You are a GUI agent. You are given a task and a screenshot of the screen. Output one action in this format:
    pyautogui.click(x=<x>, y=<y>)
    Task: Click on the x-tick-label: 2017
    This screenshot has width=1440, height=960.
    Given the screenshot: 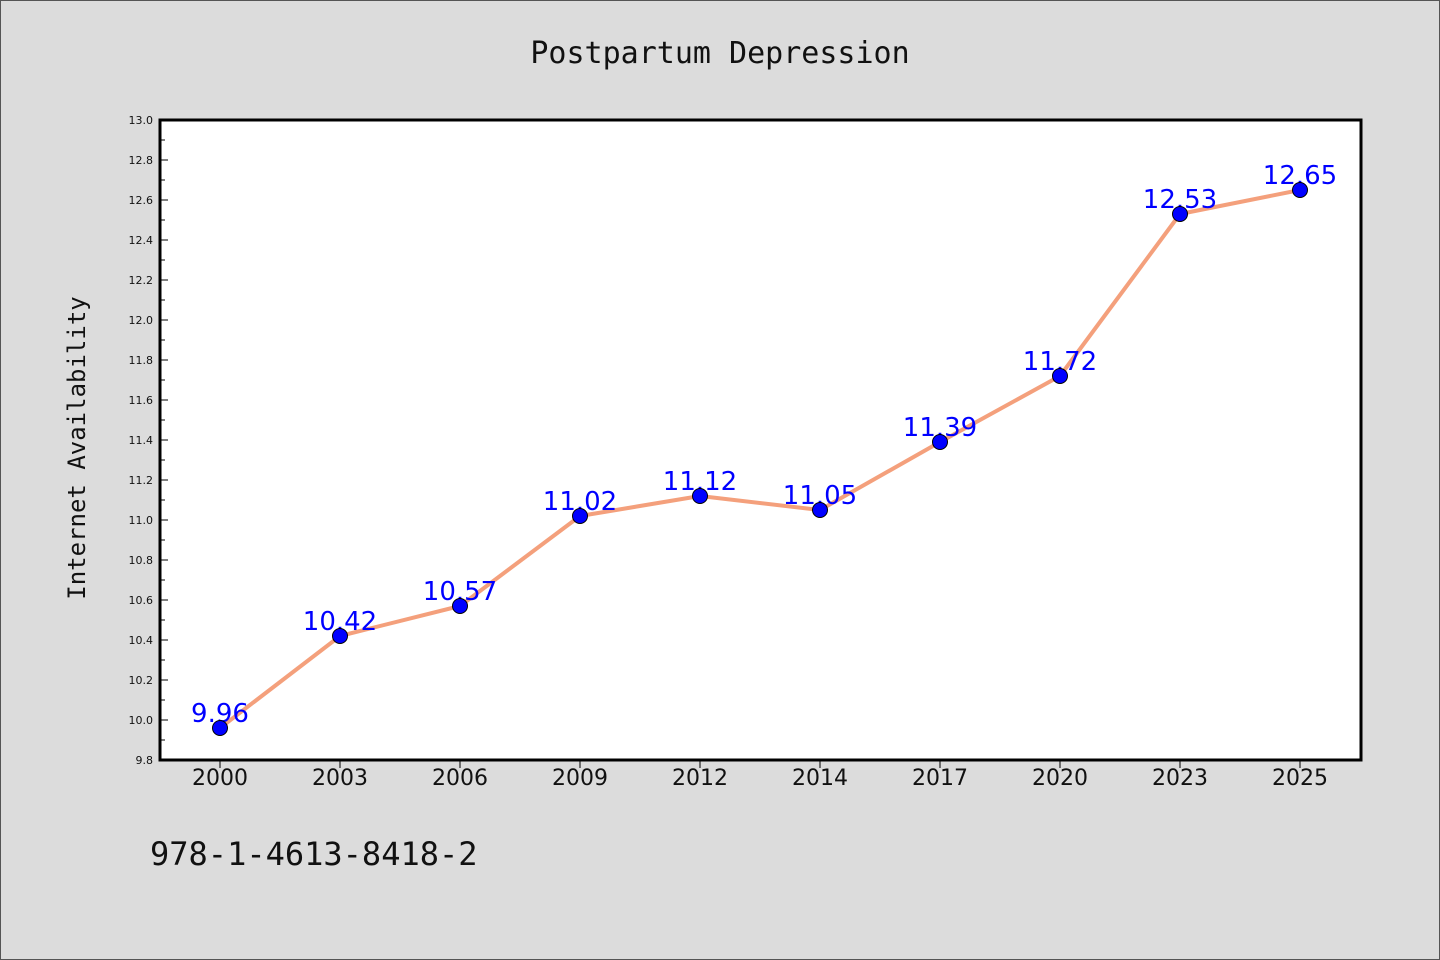 What is the action you would take?
    pyautogui.click(x=940, y=778)
    